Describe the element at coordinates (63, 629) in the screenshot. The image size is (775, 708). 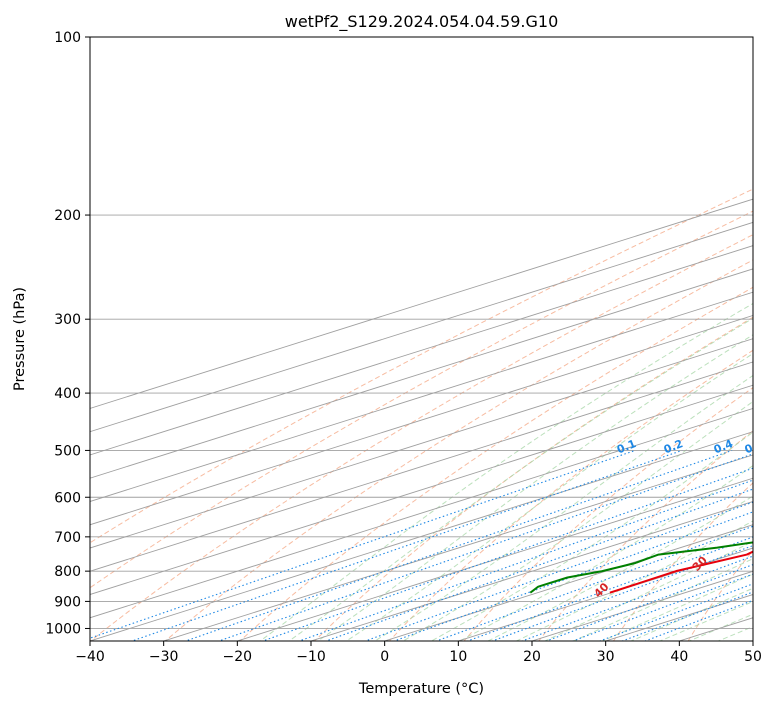
I see `y-tick-label: 1000` at that location.